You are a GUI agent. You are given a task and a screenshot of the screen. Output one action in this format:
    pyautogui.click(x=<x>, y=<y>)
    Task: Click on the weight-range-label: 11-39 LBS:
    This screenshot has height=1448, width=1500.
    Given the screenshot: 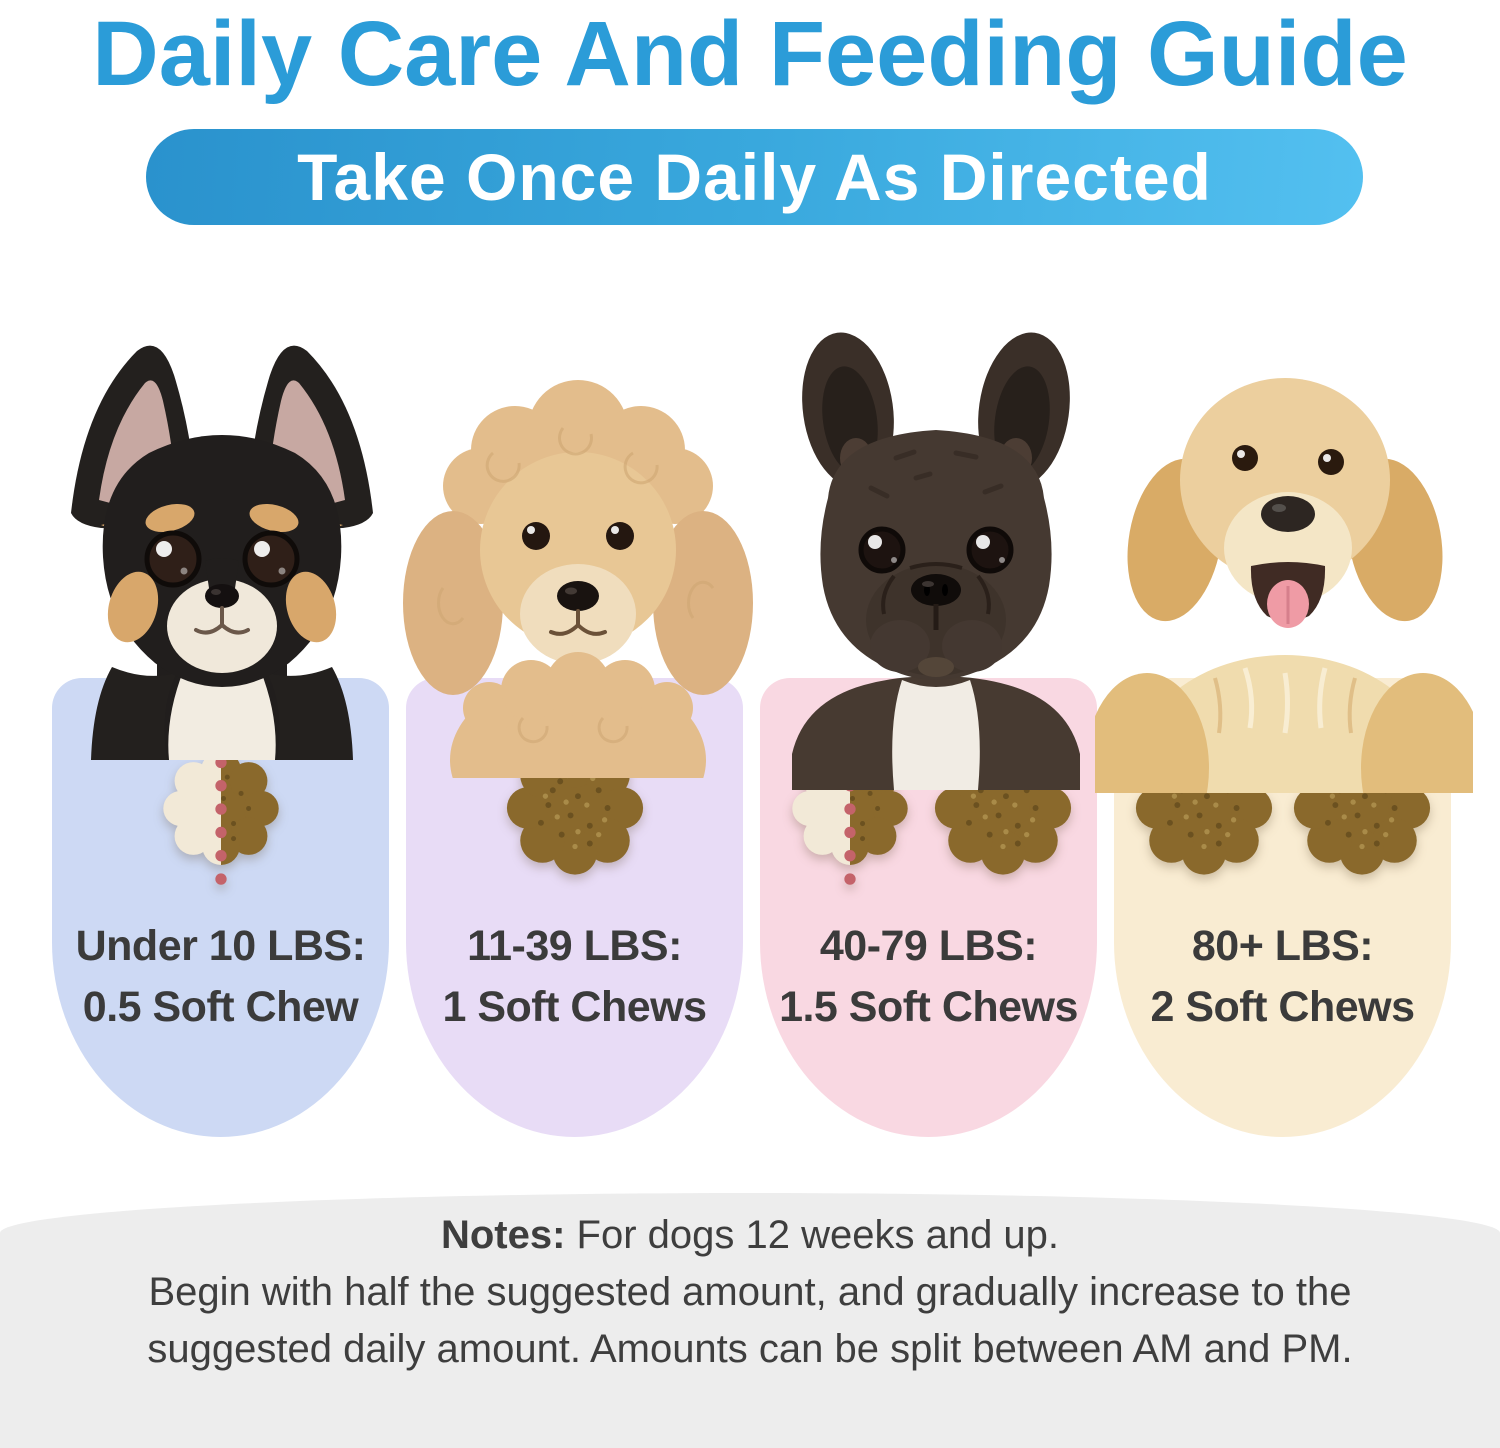 What is the action you would take?
    pyautogui.click(x=574, y=946)
    